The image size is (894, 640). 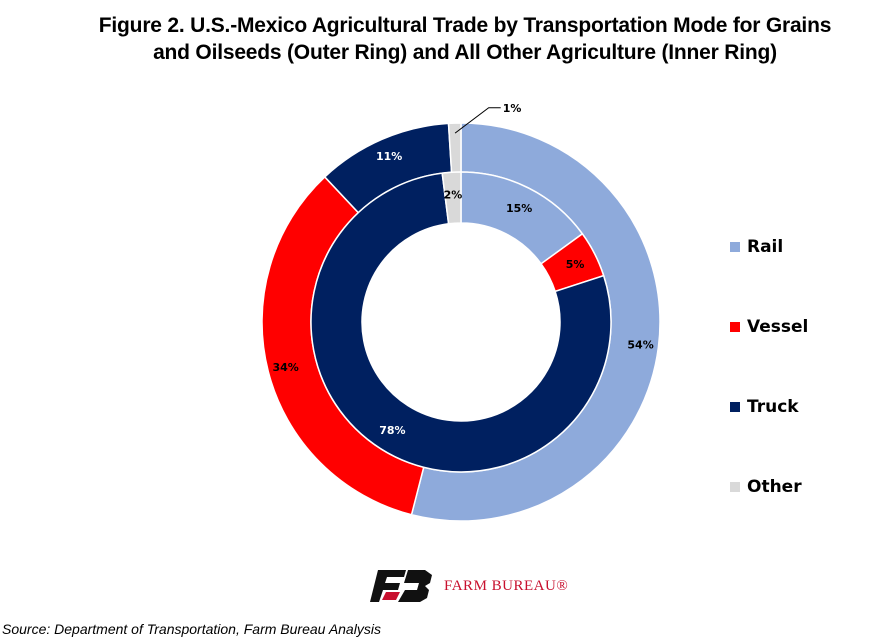 I want to click on farm-bureau-logo-icon, so click(x=401, y=586).